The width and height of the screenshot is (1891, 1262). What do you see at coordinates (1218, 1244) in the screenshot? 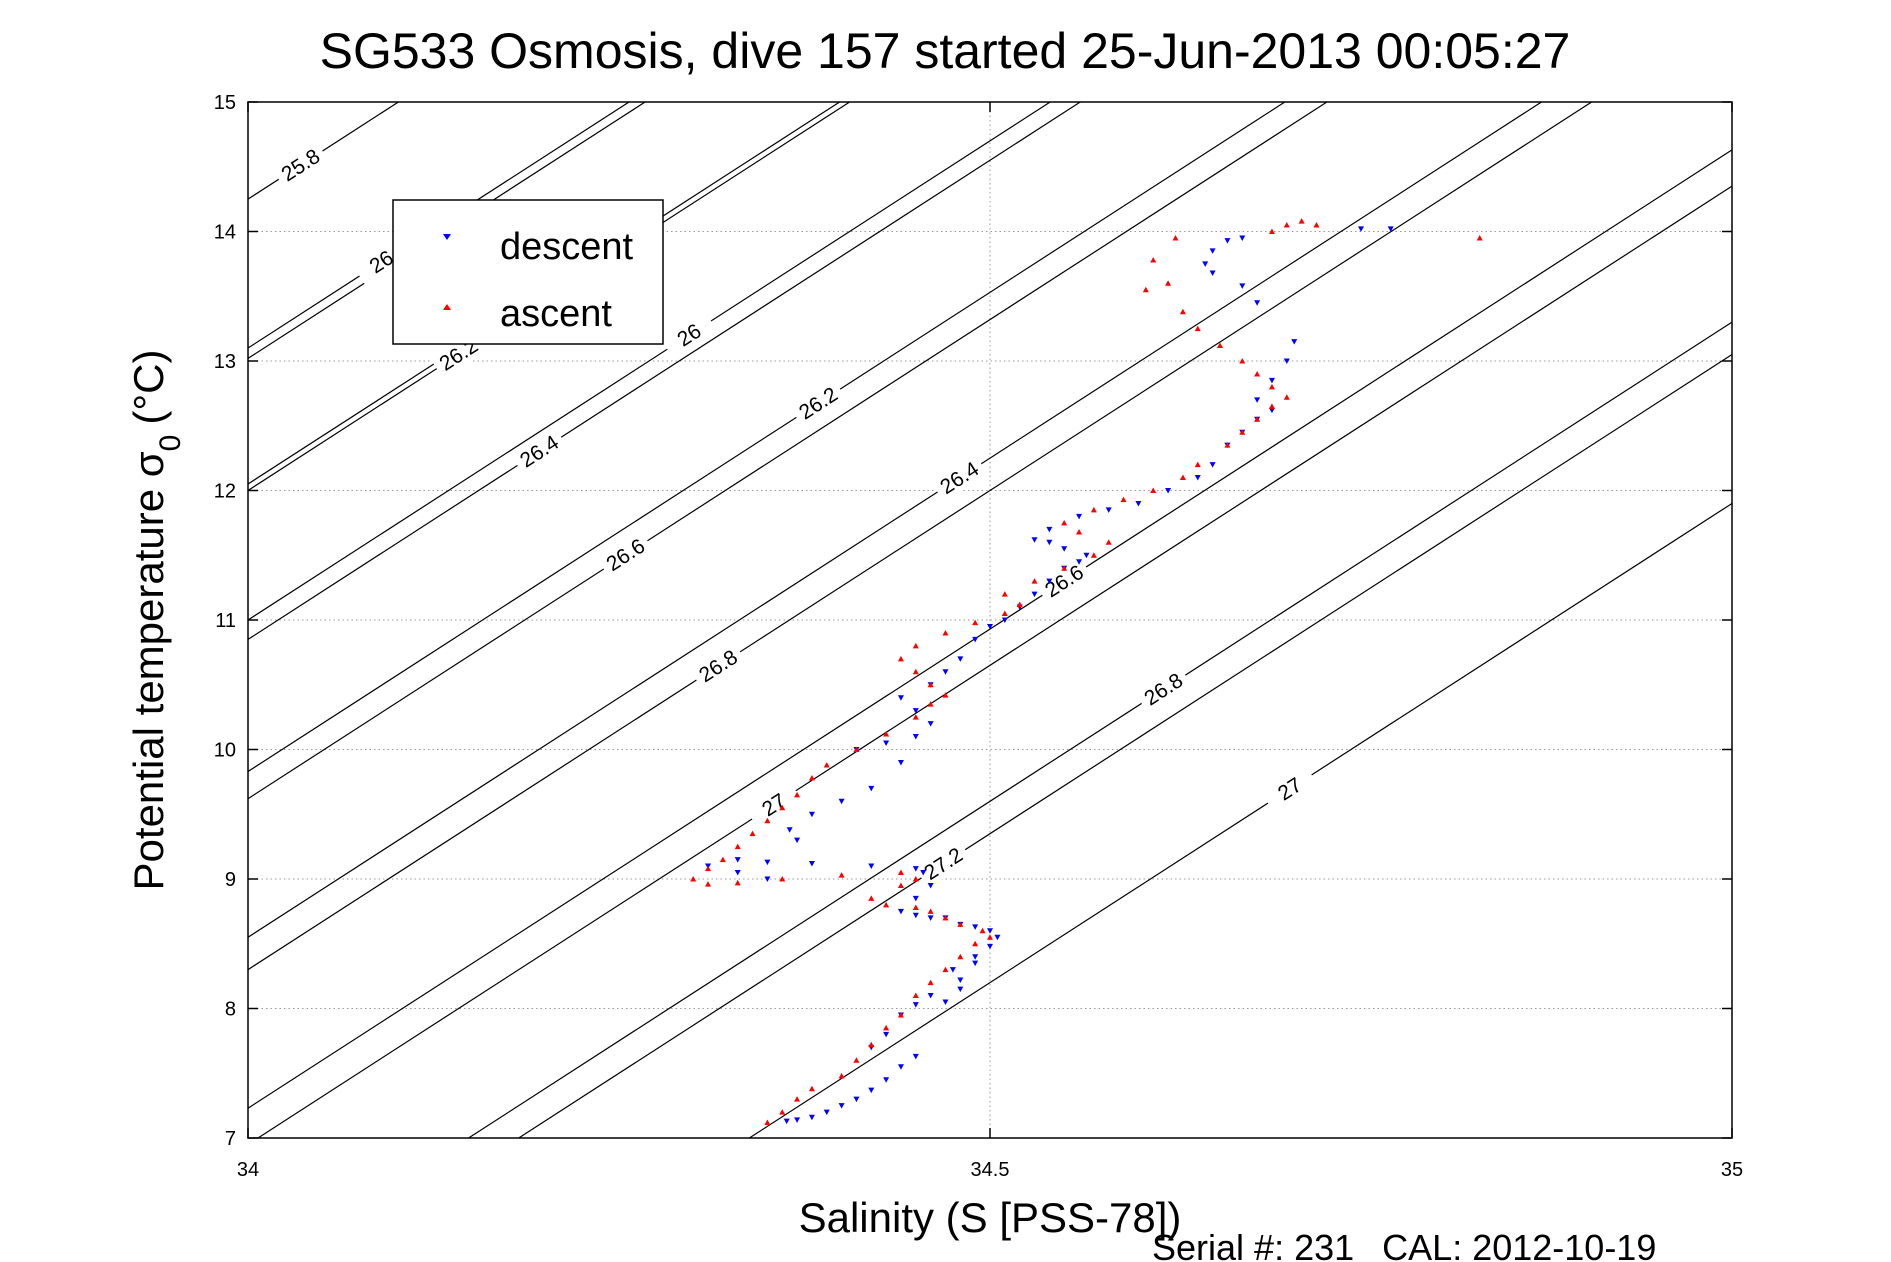
I see `serial-label: Serial #:` at bounding box center [1218, 1244].